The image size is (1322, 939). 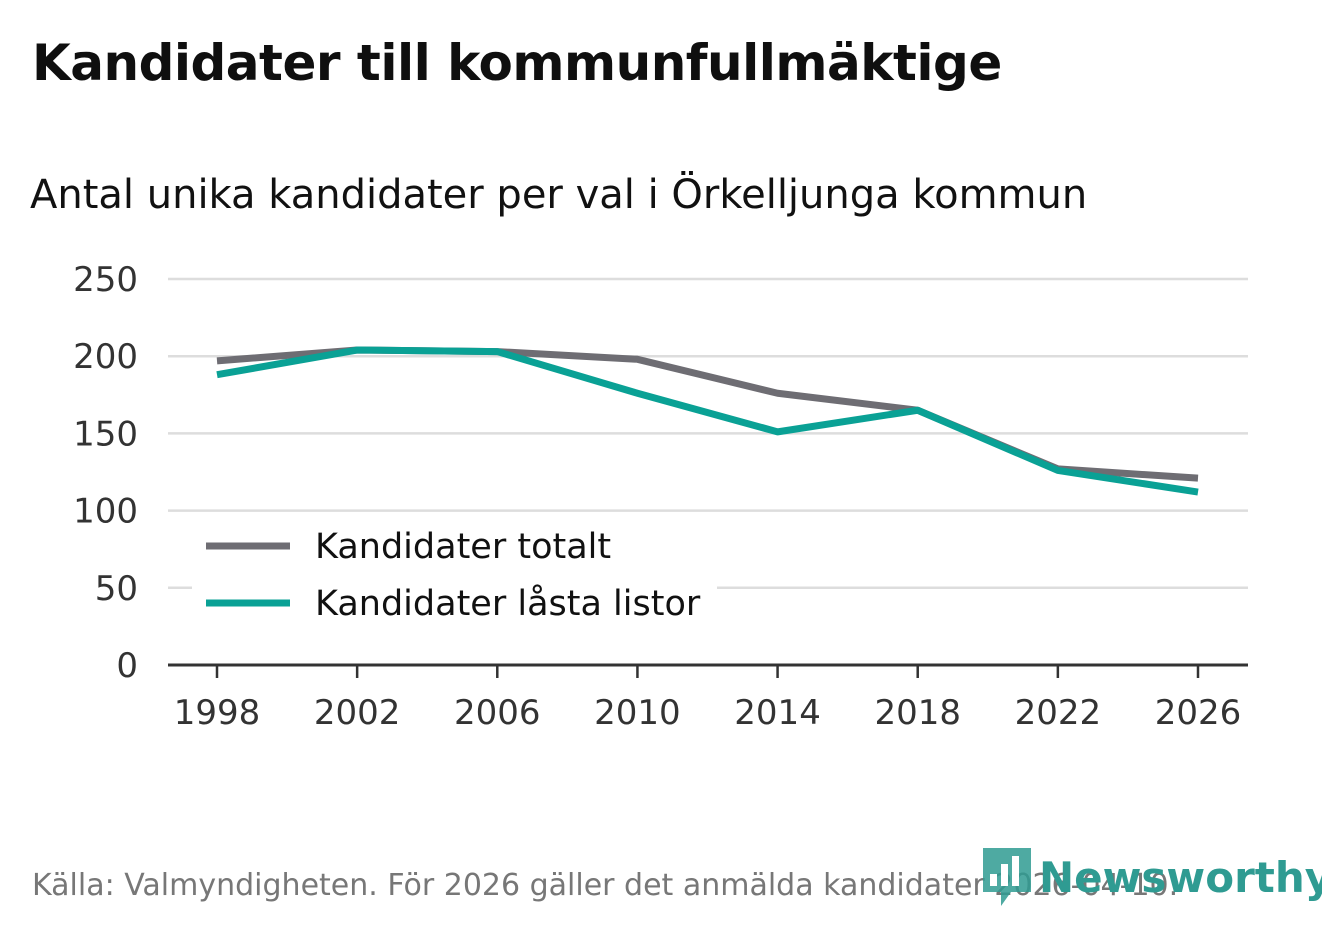 I want to click on legend: Kandidater totalt Kandidater låsta listor, so click(x=454, y=574).